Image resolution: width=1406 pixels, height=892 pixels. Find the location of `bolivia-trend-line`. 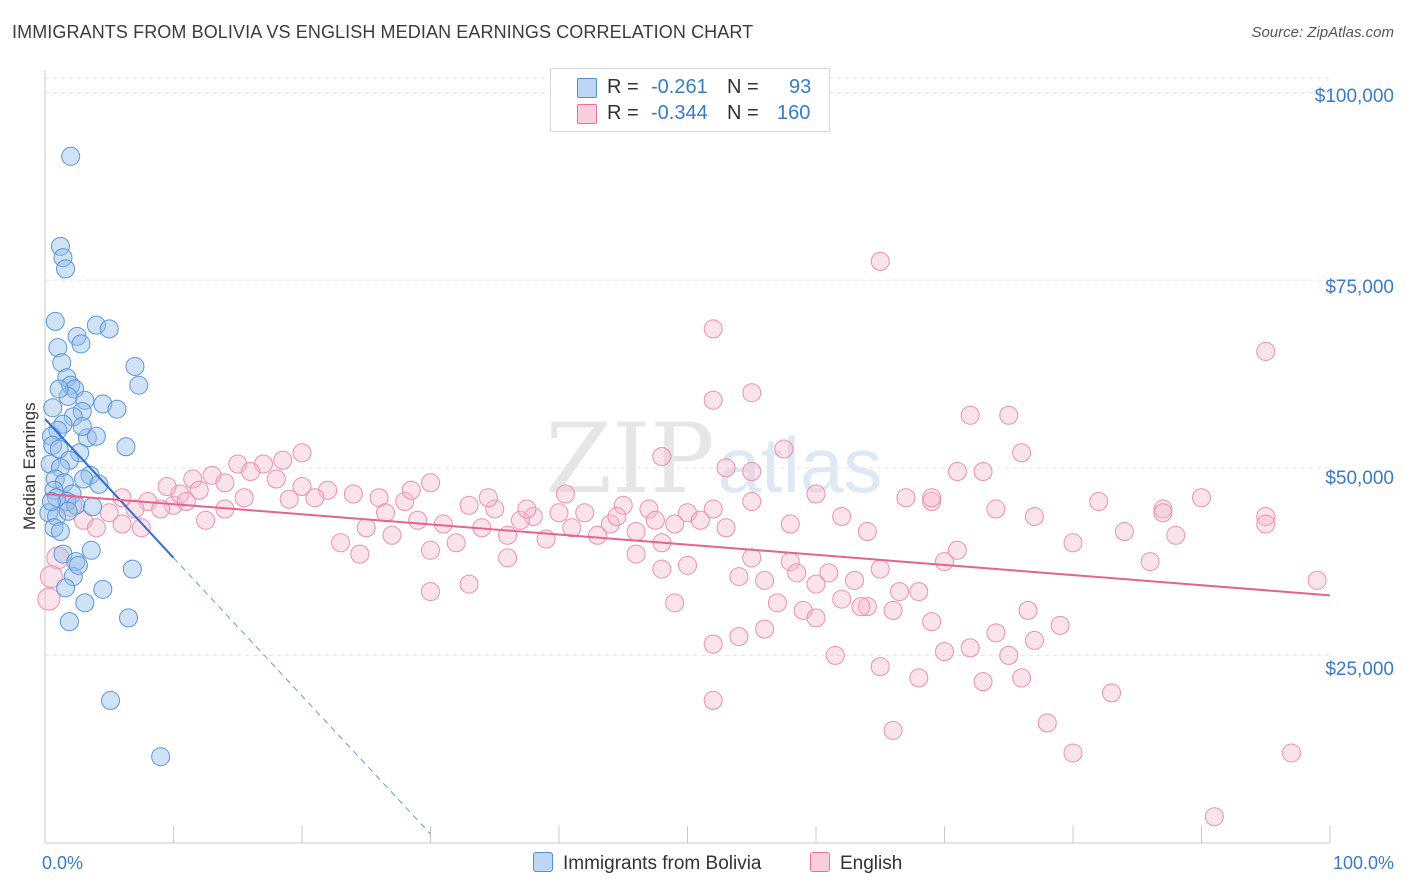

bolivia-trend-line is located at coordinates (109, 488).